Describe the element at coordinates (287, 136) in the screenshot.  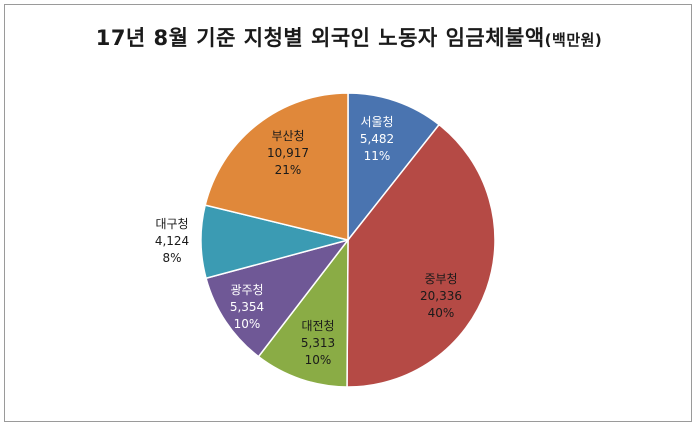
I see `slice-name-label-6: 부산청` at that location.